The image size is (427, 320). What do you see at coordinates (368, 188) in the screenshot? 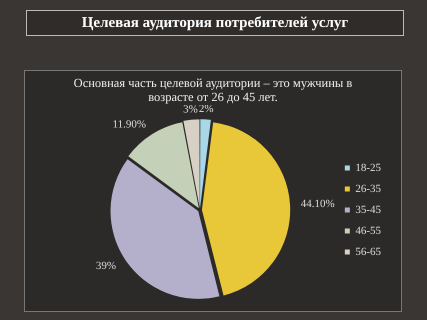
I see `legend-label: 26-35` at bounding box center [368, 188].